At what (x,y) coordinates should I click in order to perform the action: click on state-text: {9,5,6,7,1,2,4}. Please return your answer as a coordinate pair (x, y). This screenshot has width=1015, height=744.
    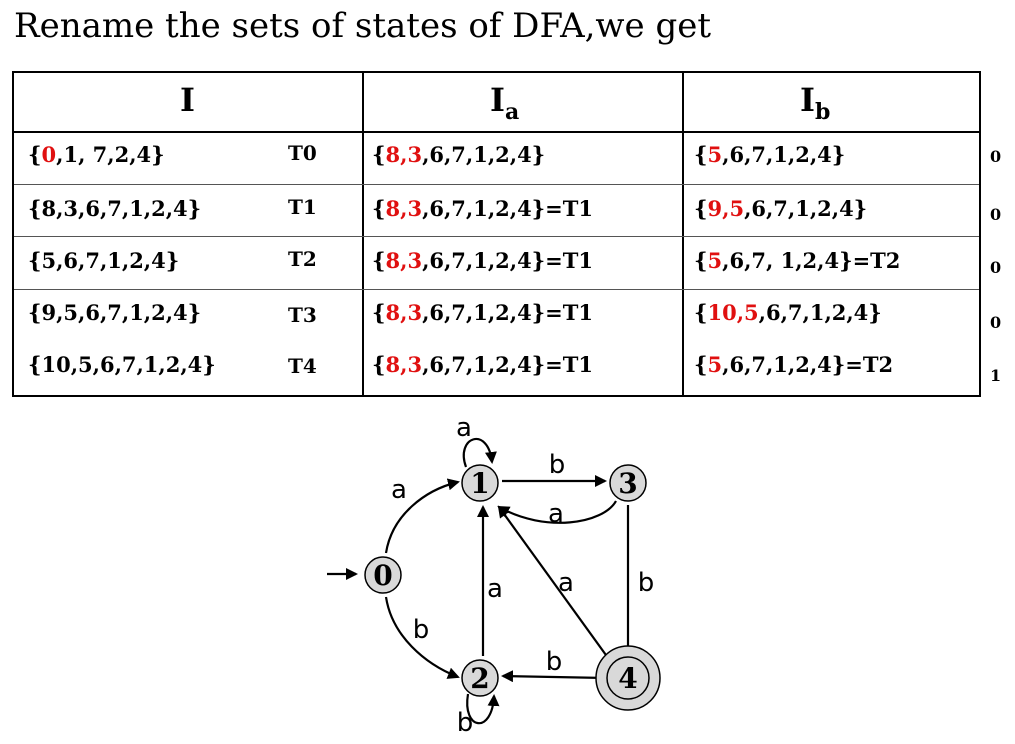
    Looking at the image, I should click on (115, 312).